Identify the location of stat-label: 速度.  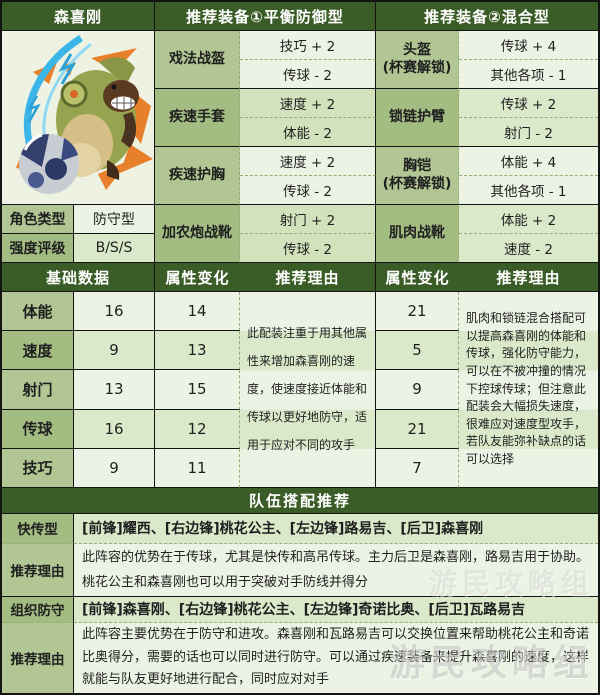
(38, 351).